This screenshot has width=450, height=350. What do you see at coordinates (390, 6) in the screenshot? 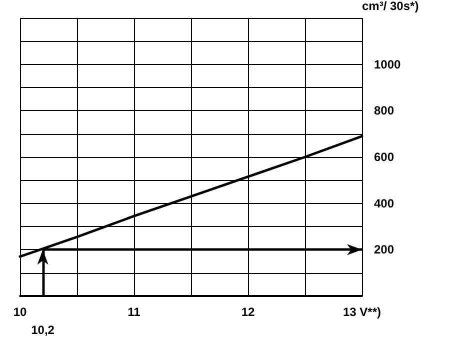
I see `y-axis-title: cm³/ 30s*)` at bounding box center [390, 6].